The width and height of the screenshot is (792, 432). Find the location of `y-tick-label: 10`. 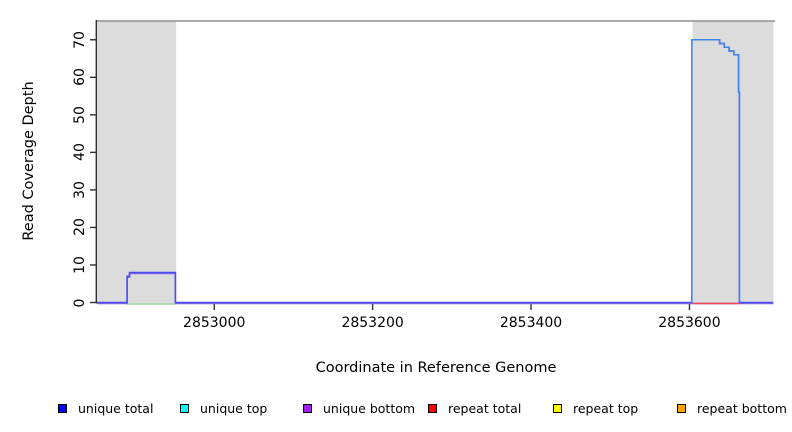

y-tick-label: 10 is located at coordinates (80, 265).